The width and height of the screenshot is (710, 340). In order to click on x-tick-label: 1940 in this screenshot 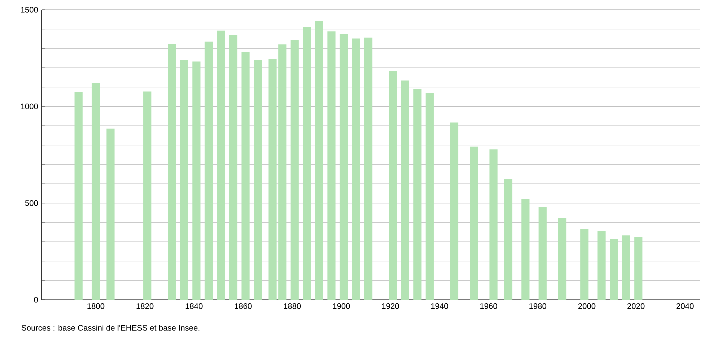, I will do `click(439, 307)`.